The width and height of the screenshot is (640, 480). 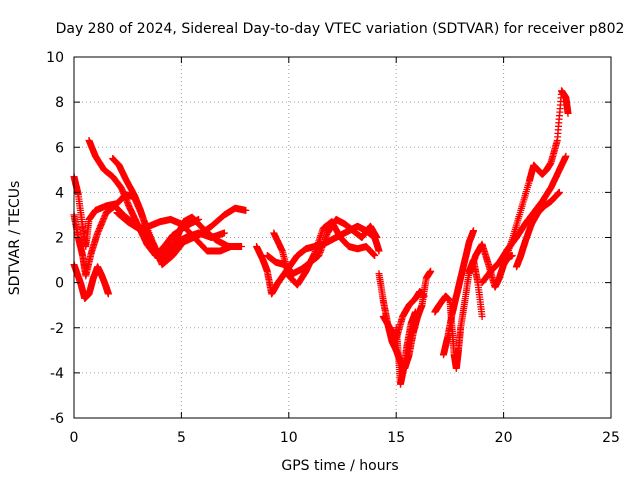 I want to click on x-tick-label: 5, so click(x=181, y=438).